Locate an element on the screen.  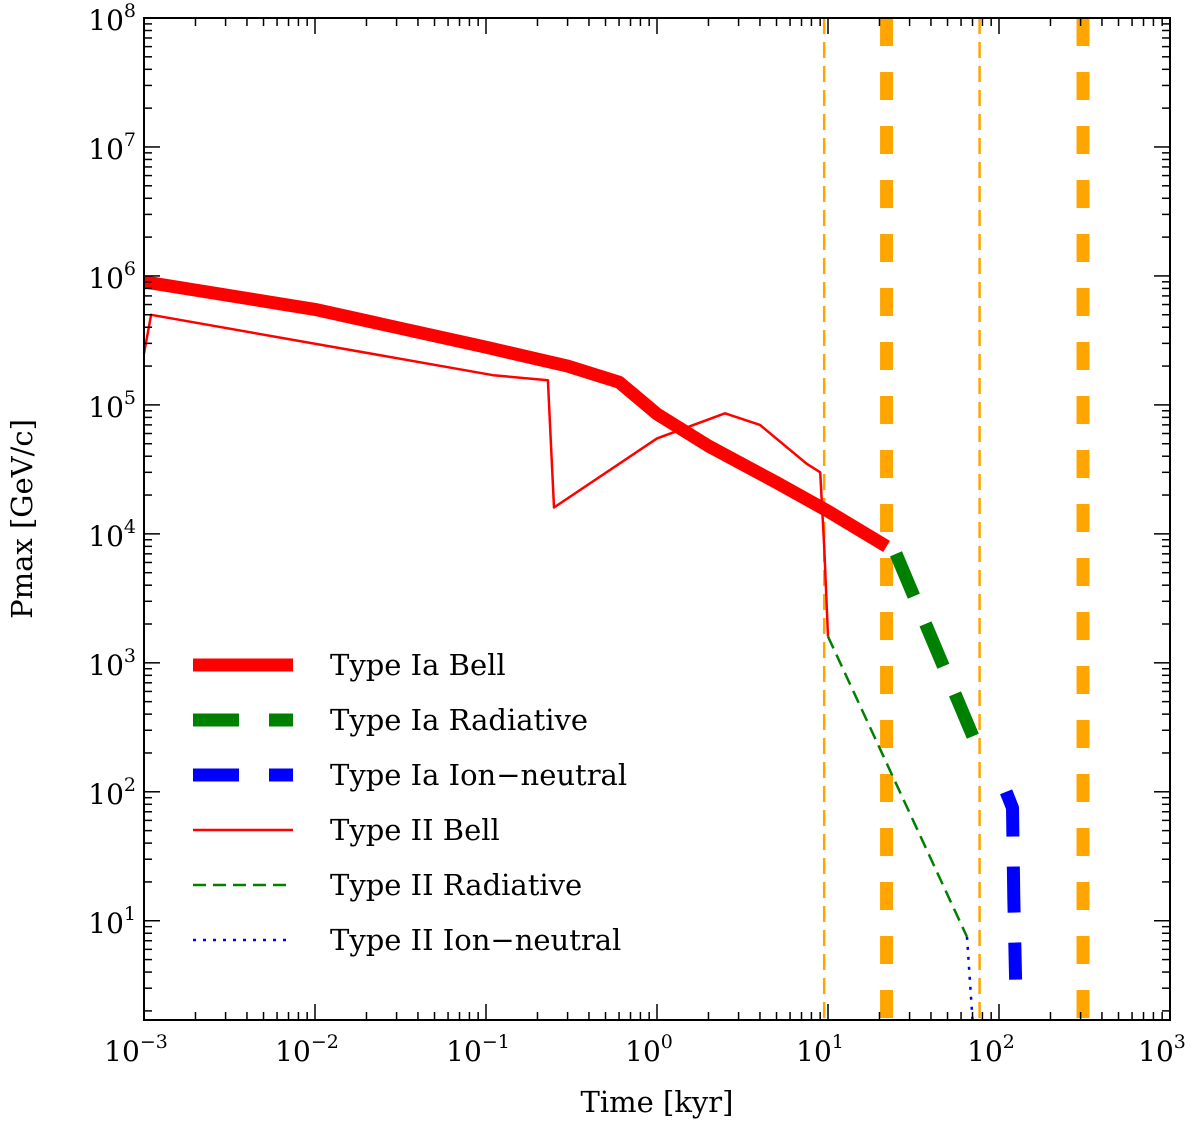
y-tick-label: 10⁴ is located at coordinates (112, 534).